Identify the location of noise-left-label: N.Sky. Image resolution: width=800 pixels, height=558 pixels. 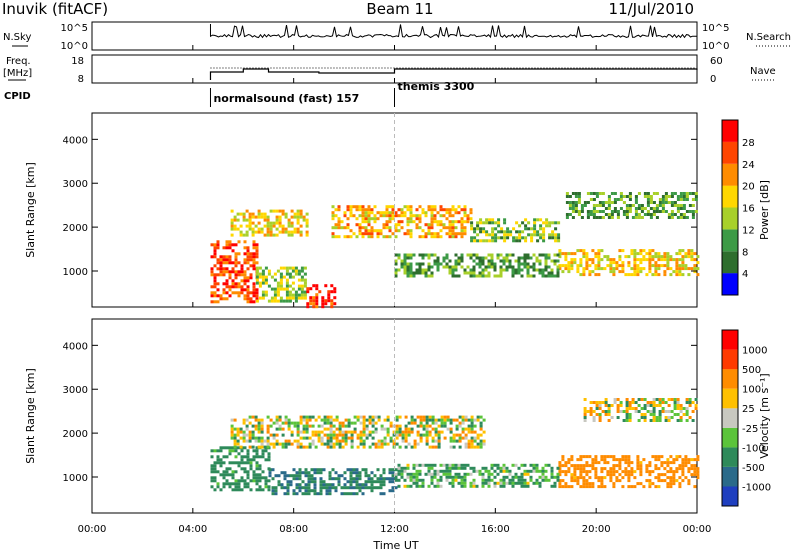
(17, 37).